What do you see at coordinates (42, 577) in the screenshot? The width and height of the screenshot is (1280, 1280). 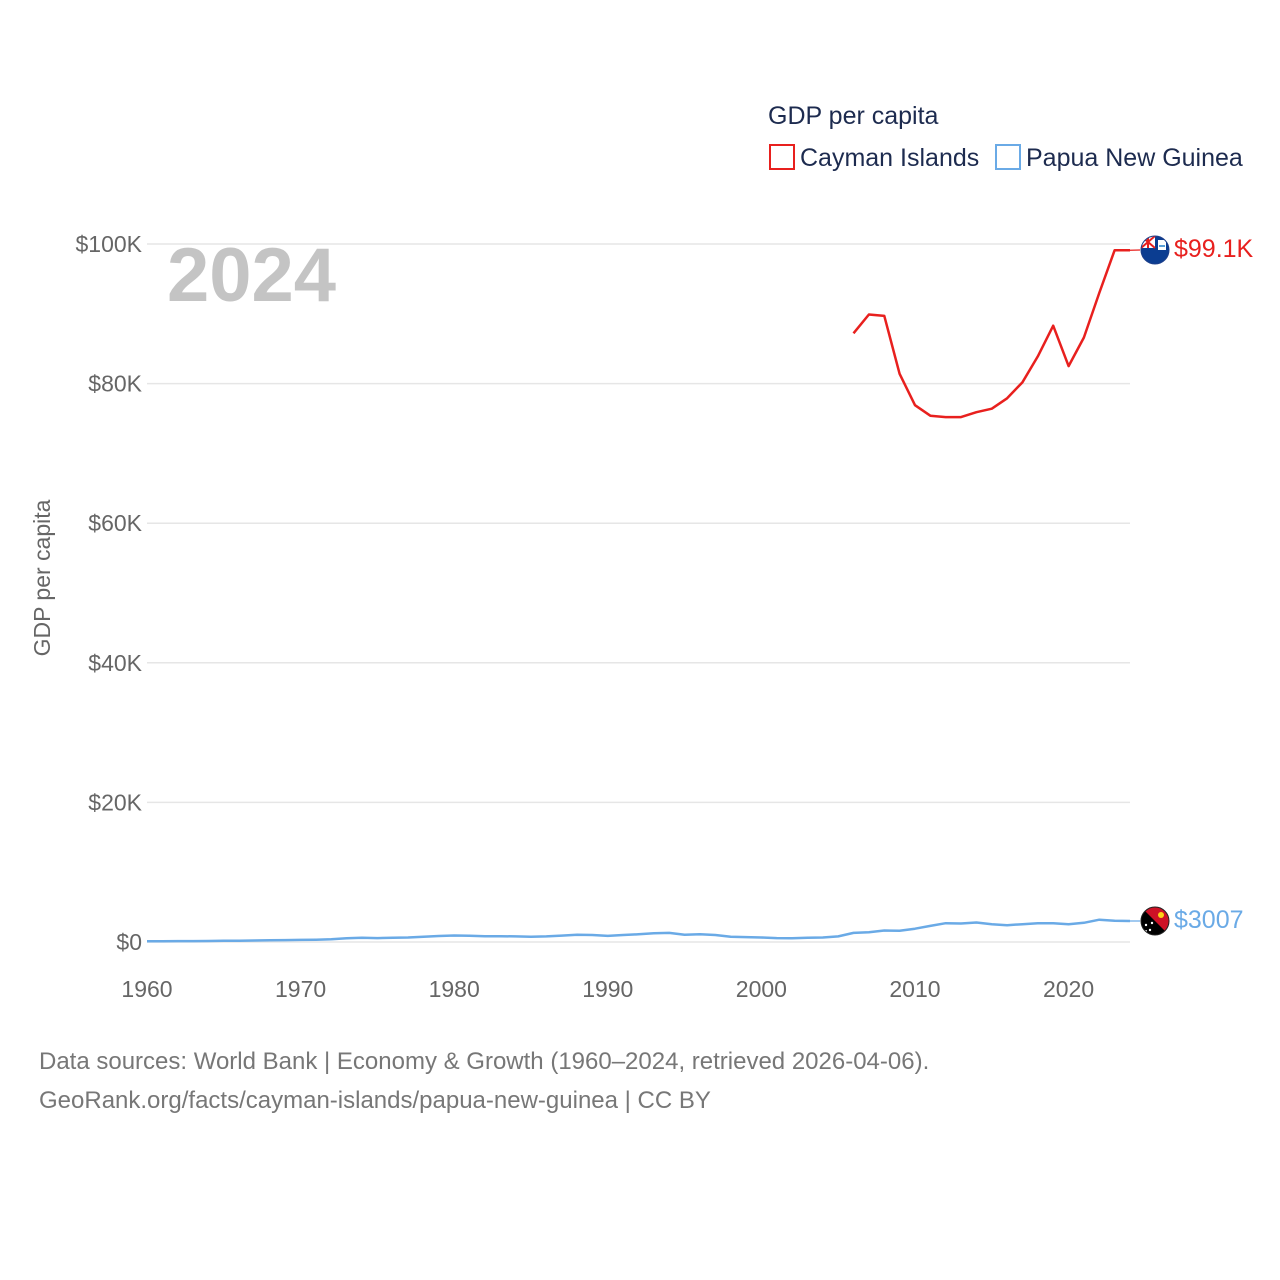 I see `y-axis-title: GDP per capita` at bounding box center [42, 577].